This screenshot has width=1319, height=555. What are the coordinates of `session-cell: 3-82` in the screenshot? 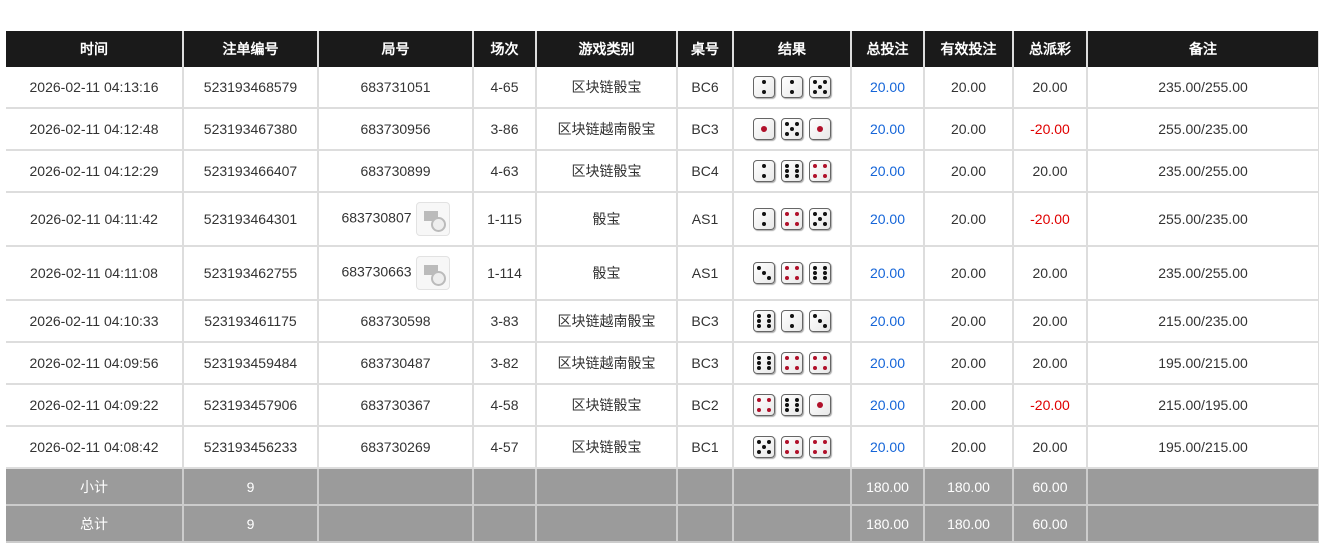 It's located at (505, 363).